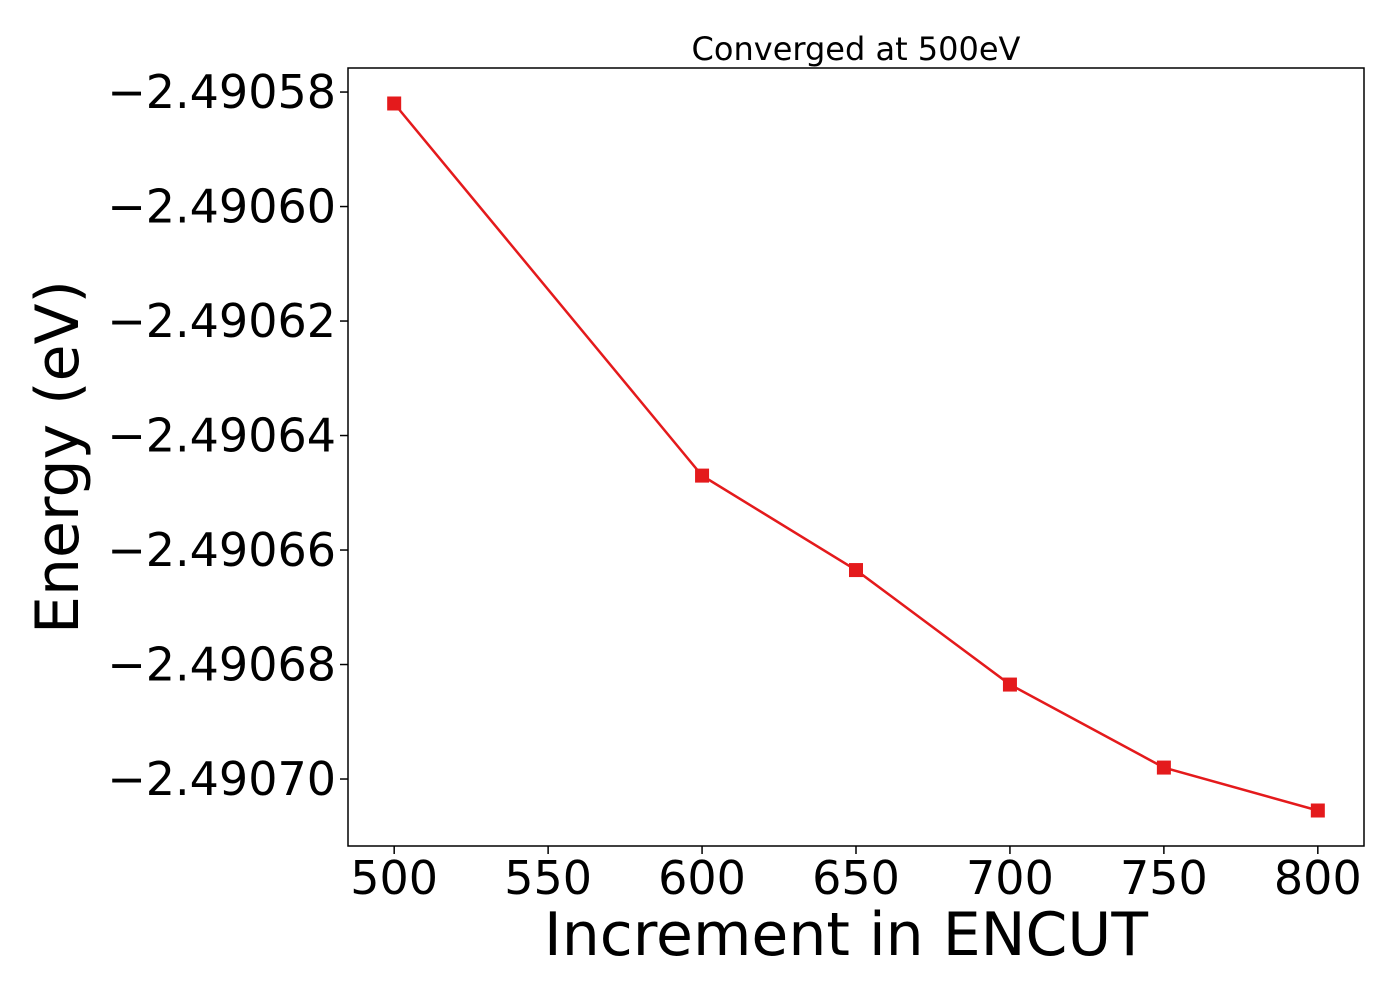 This screenshot has height=1000, width=1400. I want to click on x-tick-label: 650, so click(856, 878).